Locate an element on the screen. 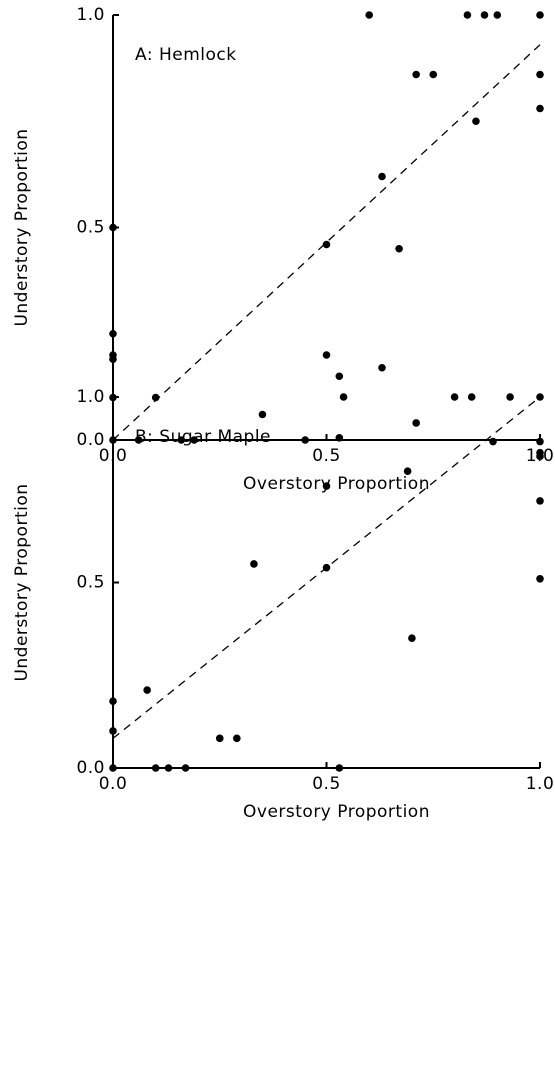 The height and width of the screenshot is (1089, 555). x-tick-label: 0.0 is located at coordinates (113, 784).